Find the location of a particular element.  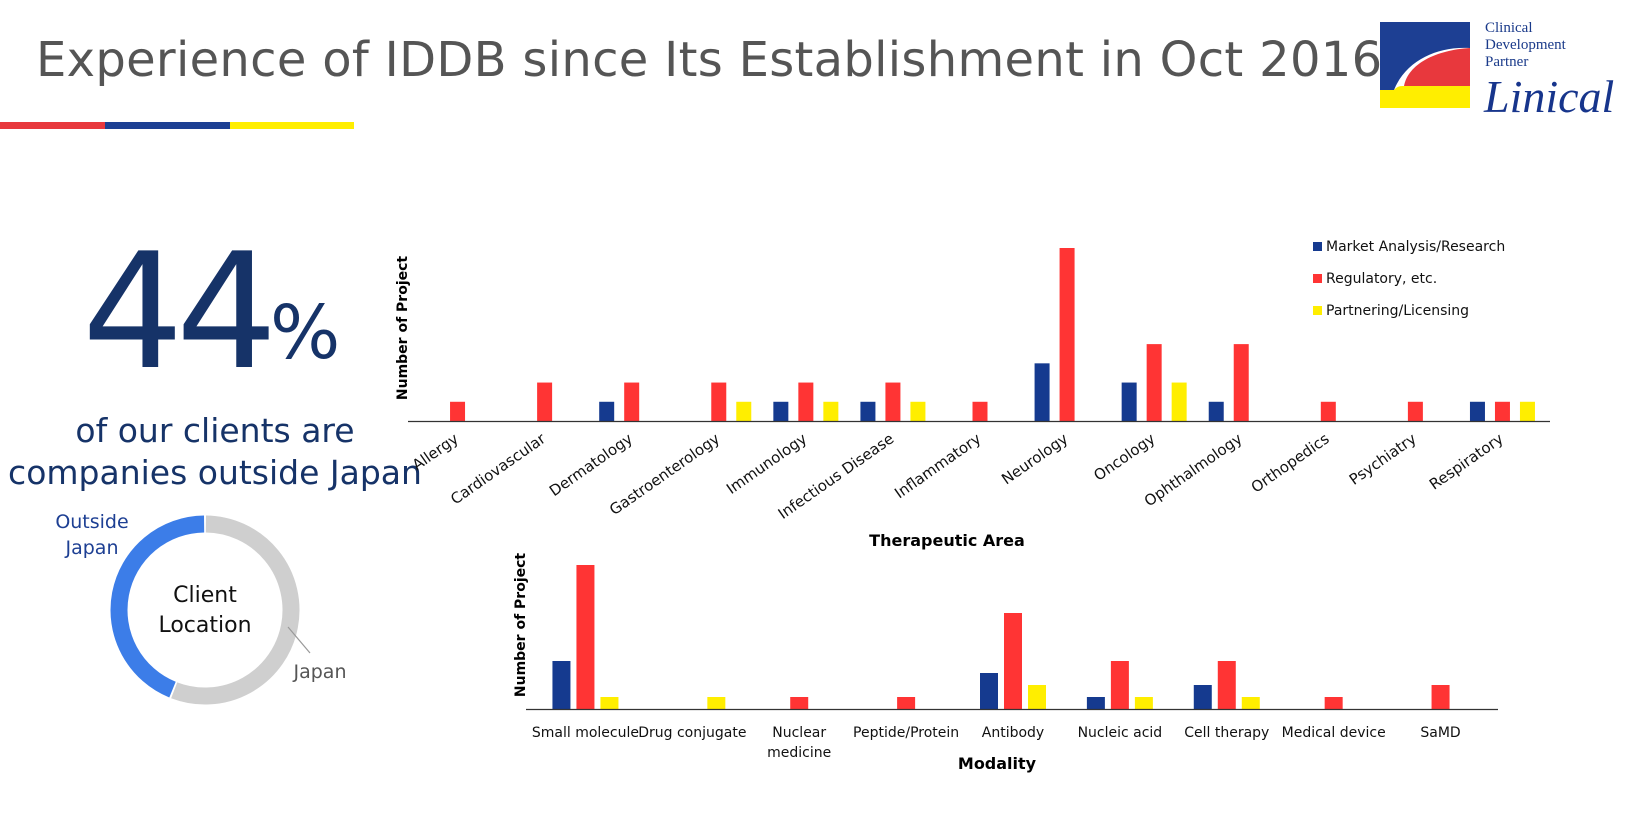

bar-psychiatry-regulatory-etc is located at coordinates (1415, 411).